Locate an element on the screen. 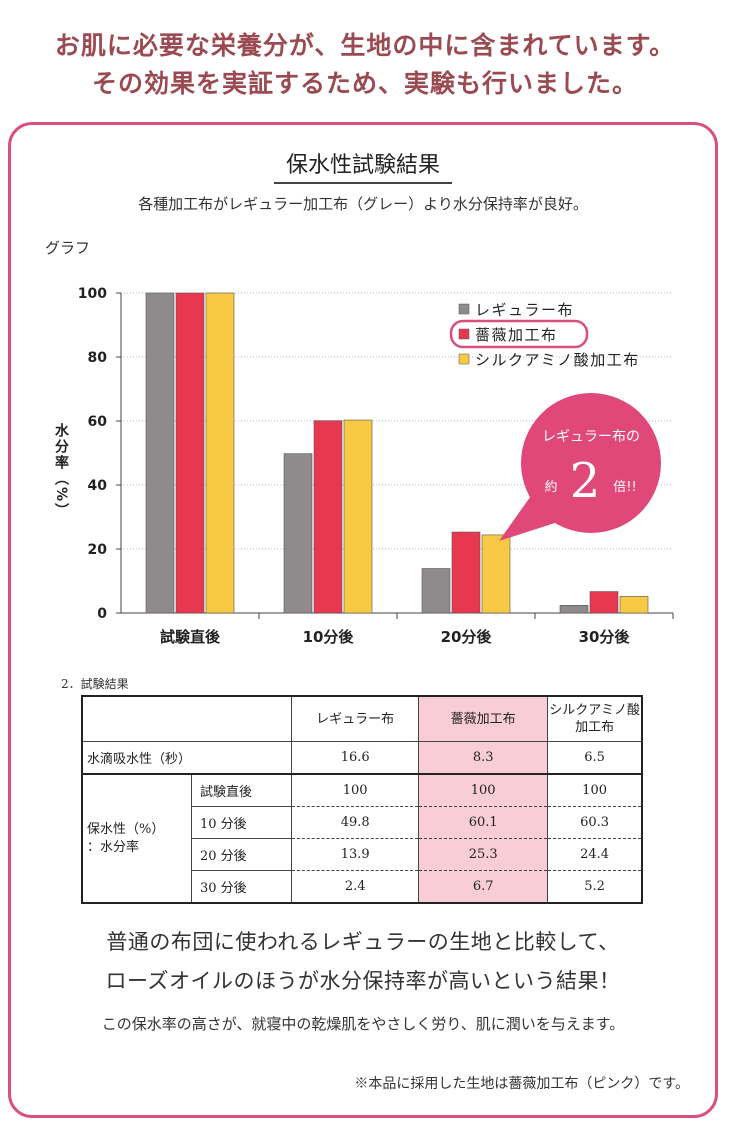 The height and width of the screenshot is (1140, 730). table-row: 10 分後 49.8 60.1 60.3 is located at coordinates (362, 822).